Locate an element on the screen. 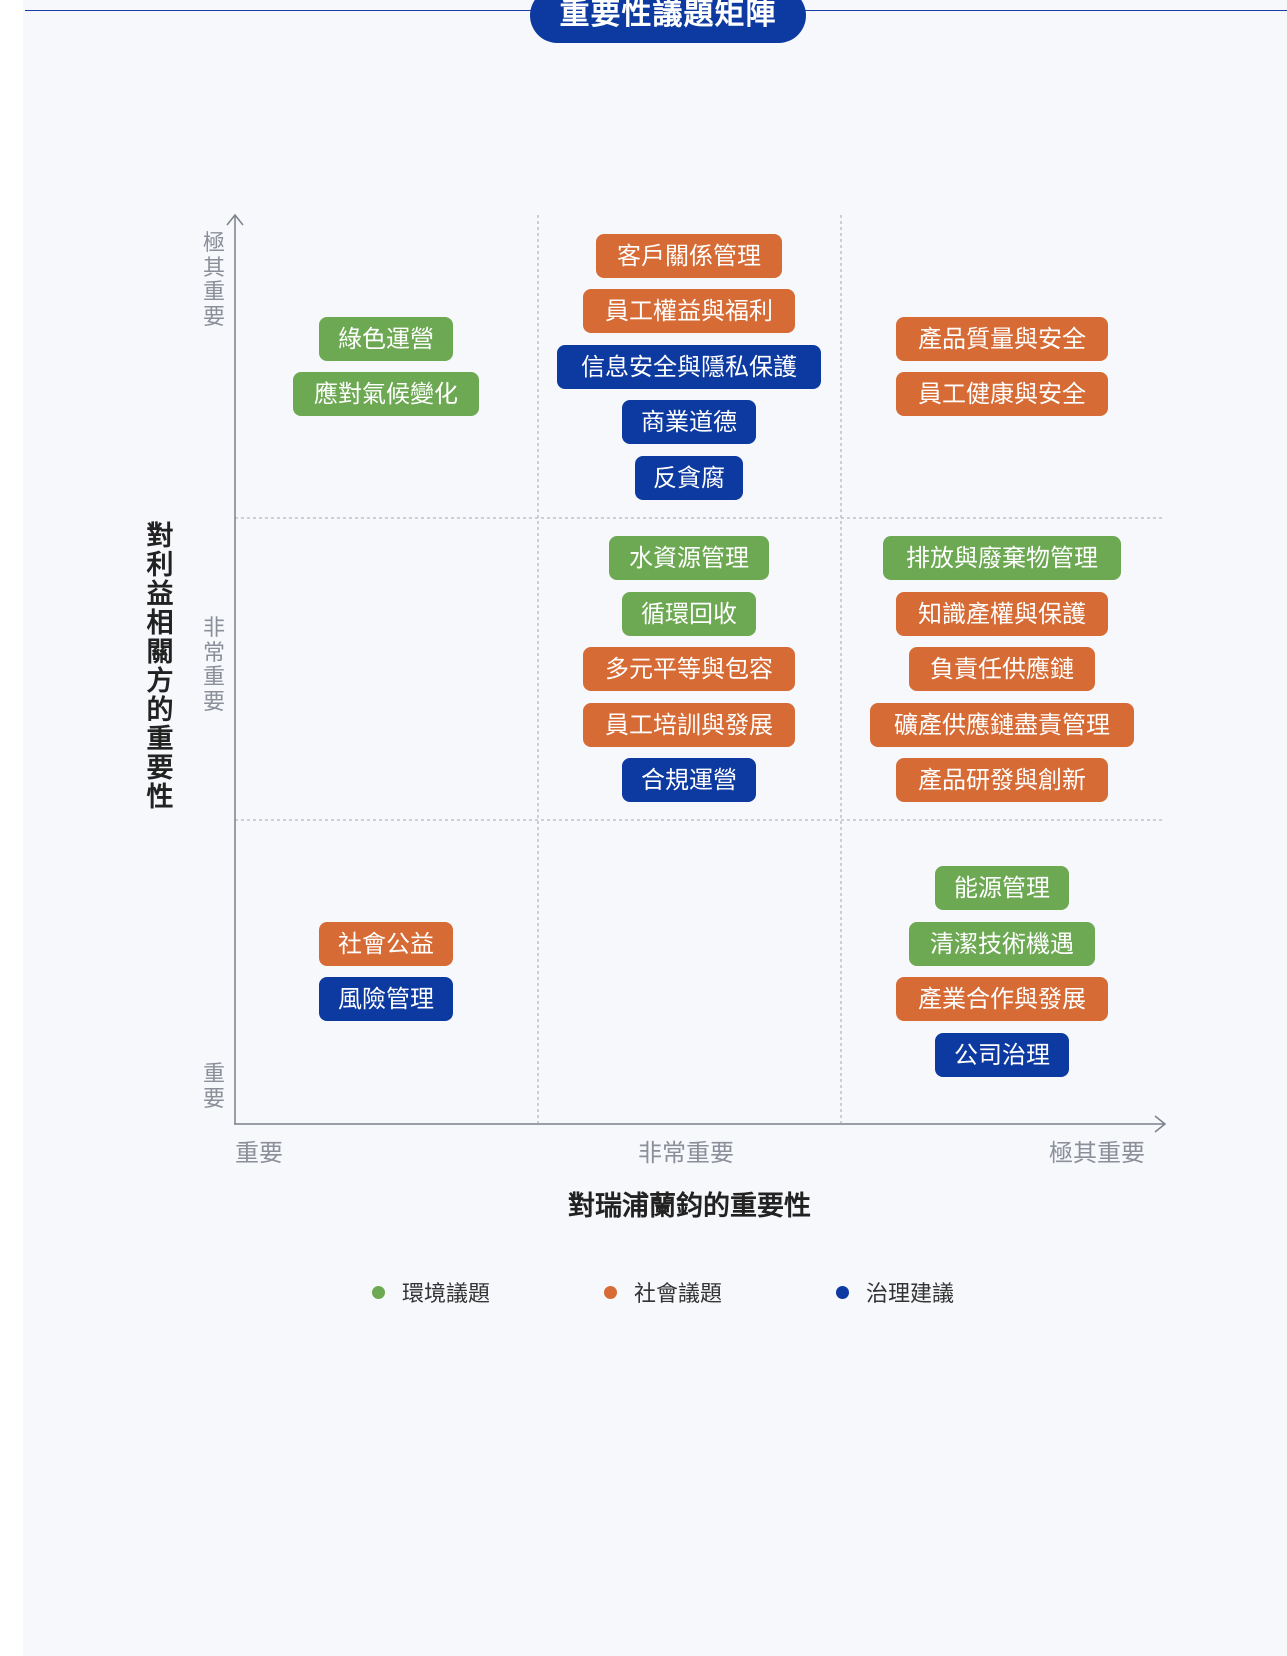 The image size is (1287, 1656). issue-tag: 應對氣候變化 is located at coordinates (386, 394).